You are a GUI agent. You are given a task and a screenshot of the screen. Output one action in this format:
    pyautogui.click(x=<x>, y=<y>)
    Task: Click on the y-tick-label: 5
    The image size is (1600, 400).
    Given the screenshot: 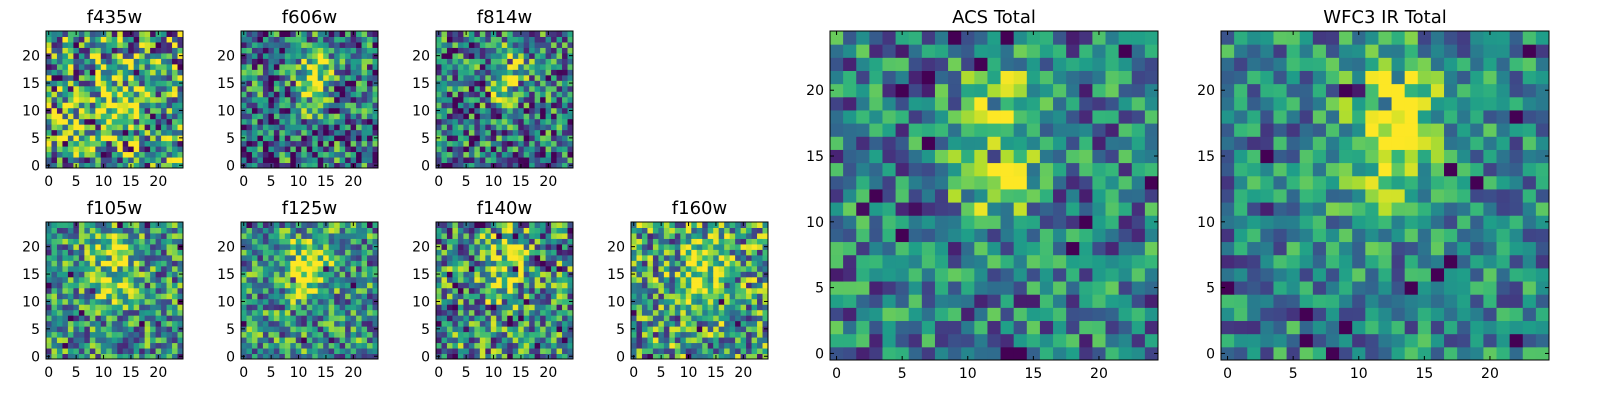 What is the action you would take?
    pyautogui.click(x=35, y=139)
    